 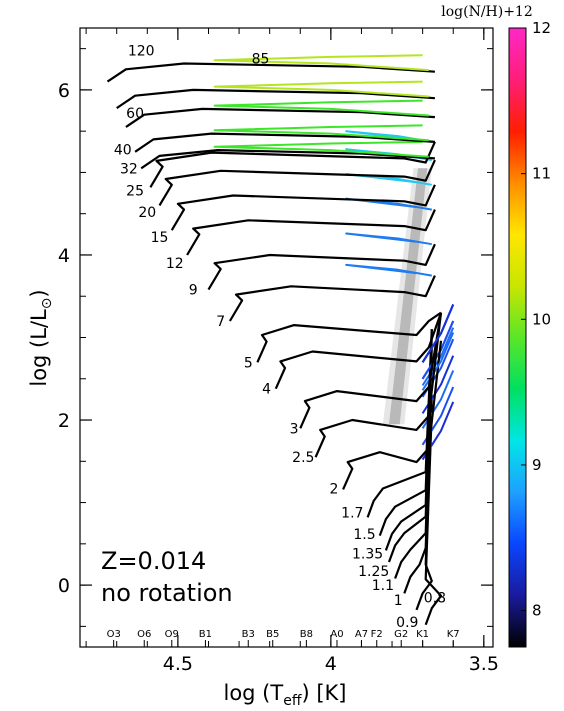 I want to click on mass-label-1.1: 1.1, so click(x=383, y=586).